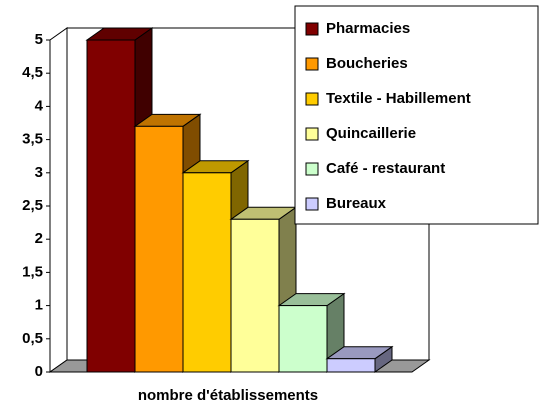 The height and width of the screenshot is (405, 542). Describe the element at coordinates (367, 63) in the screenshot. I see `legend-label: Boucheries` at that location.